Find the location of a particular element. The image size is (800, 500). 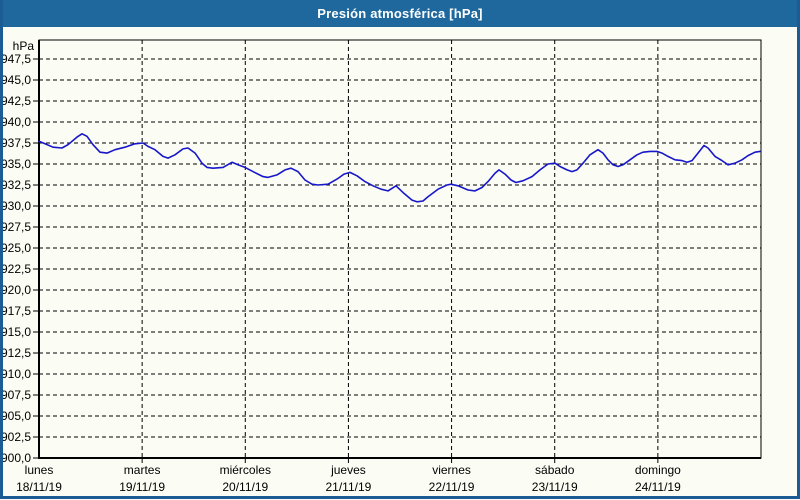

y-tick-label: 917,5 is located at coordinates (16, 311).